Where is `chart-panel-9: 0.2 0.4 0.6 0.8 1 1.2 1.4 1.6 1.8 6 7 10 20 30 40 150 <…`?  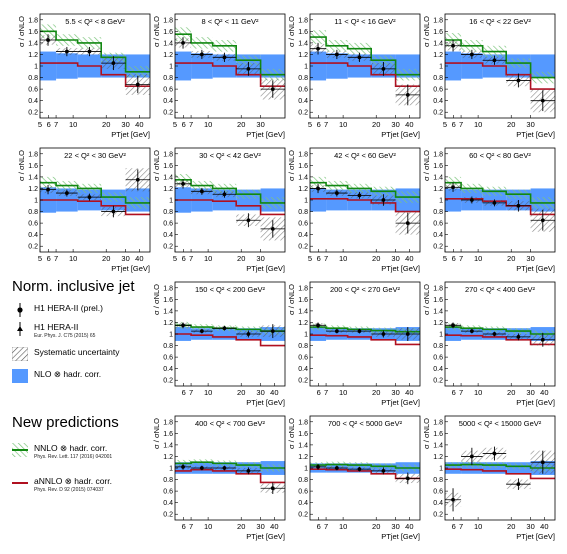 chart-panel-9: 0.2 0.4 0.6 0.8 1 1.2 1.4 1.6 1.8 6 7 10 20 30 40 150 <… is located at coordinates (219, 344).